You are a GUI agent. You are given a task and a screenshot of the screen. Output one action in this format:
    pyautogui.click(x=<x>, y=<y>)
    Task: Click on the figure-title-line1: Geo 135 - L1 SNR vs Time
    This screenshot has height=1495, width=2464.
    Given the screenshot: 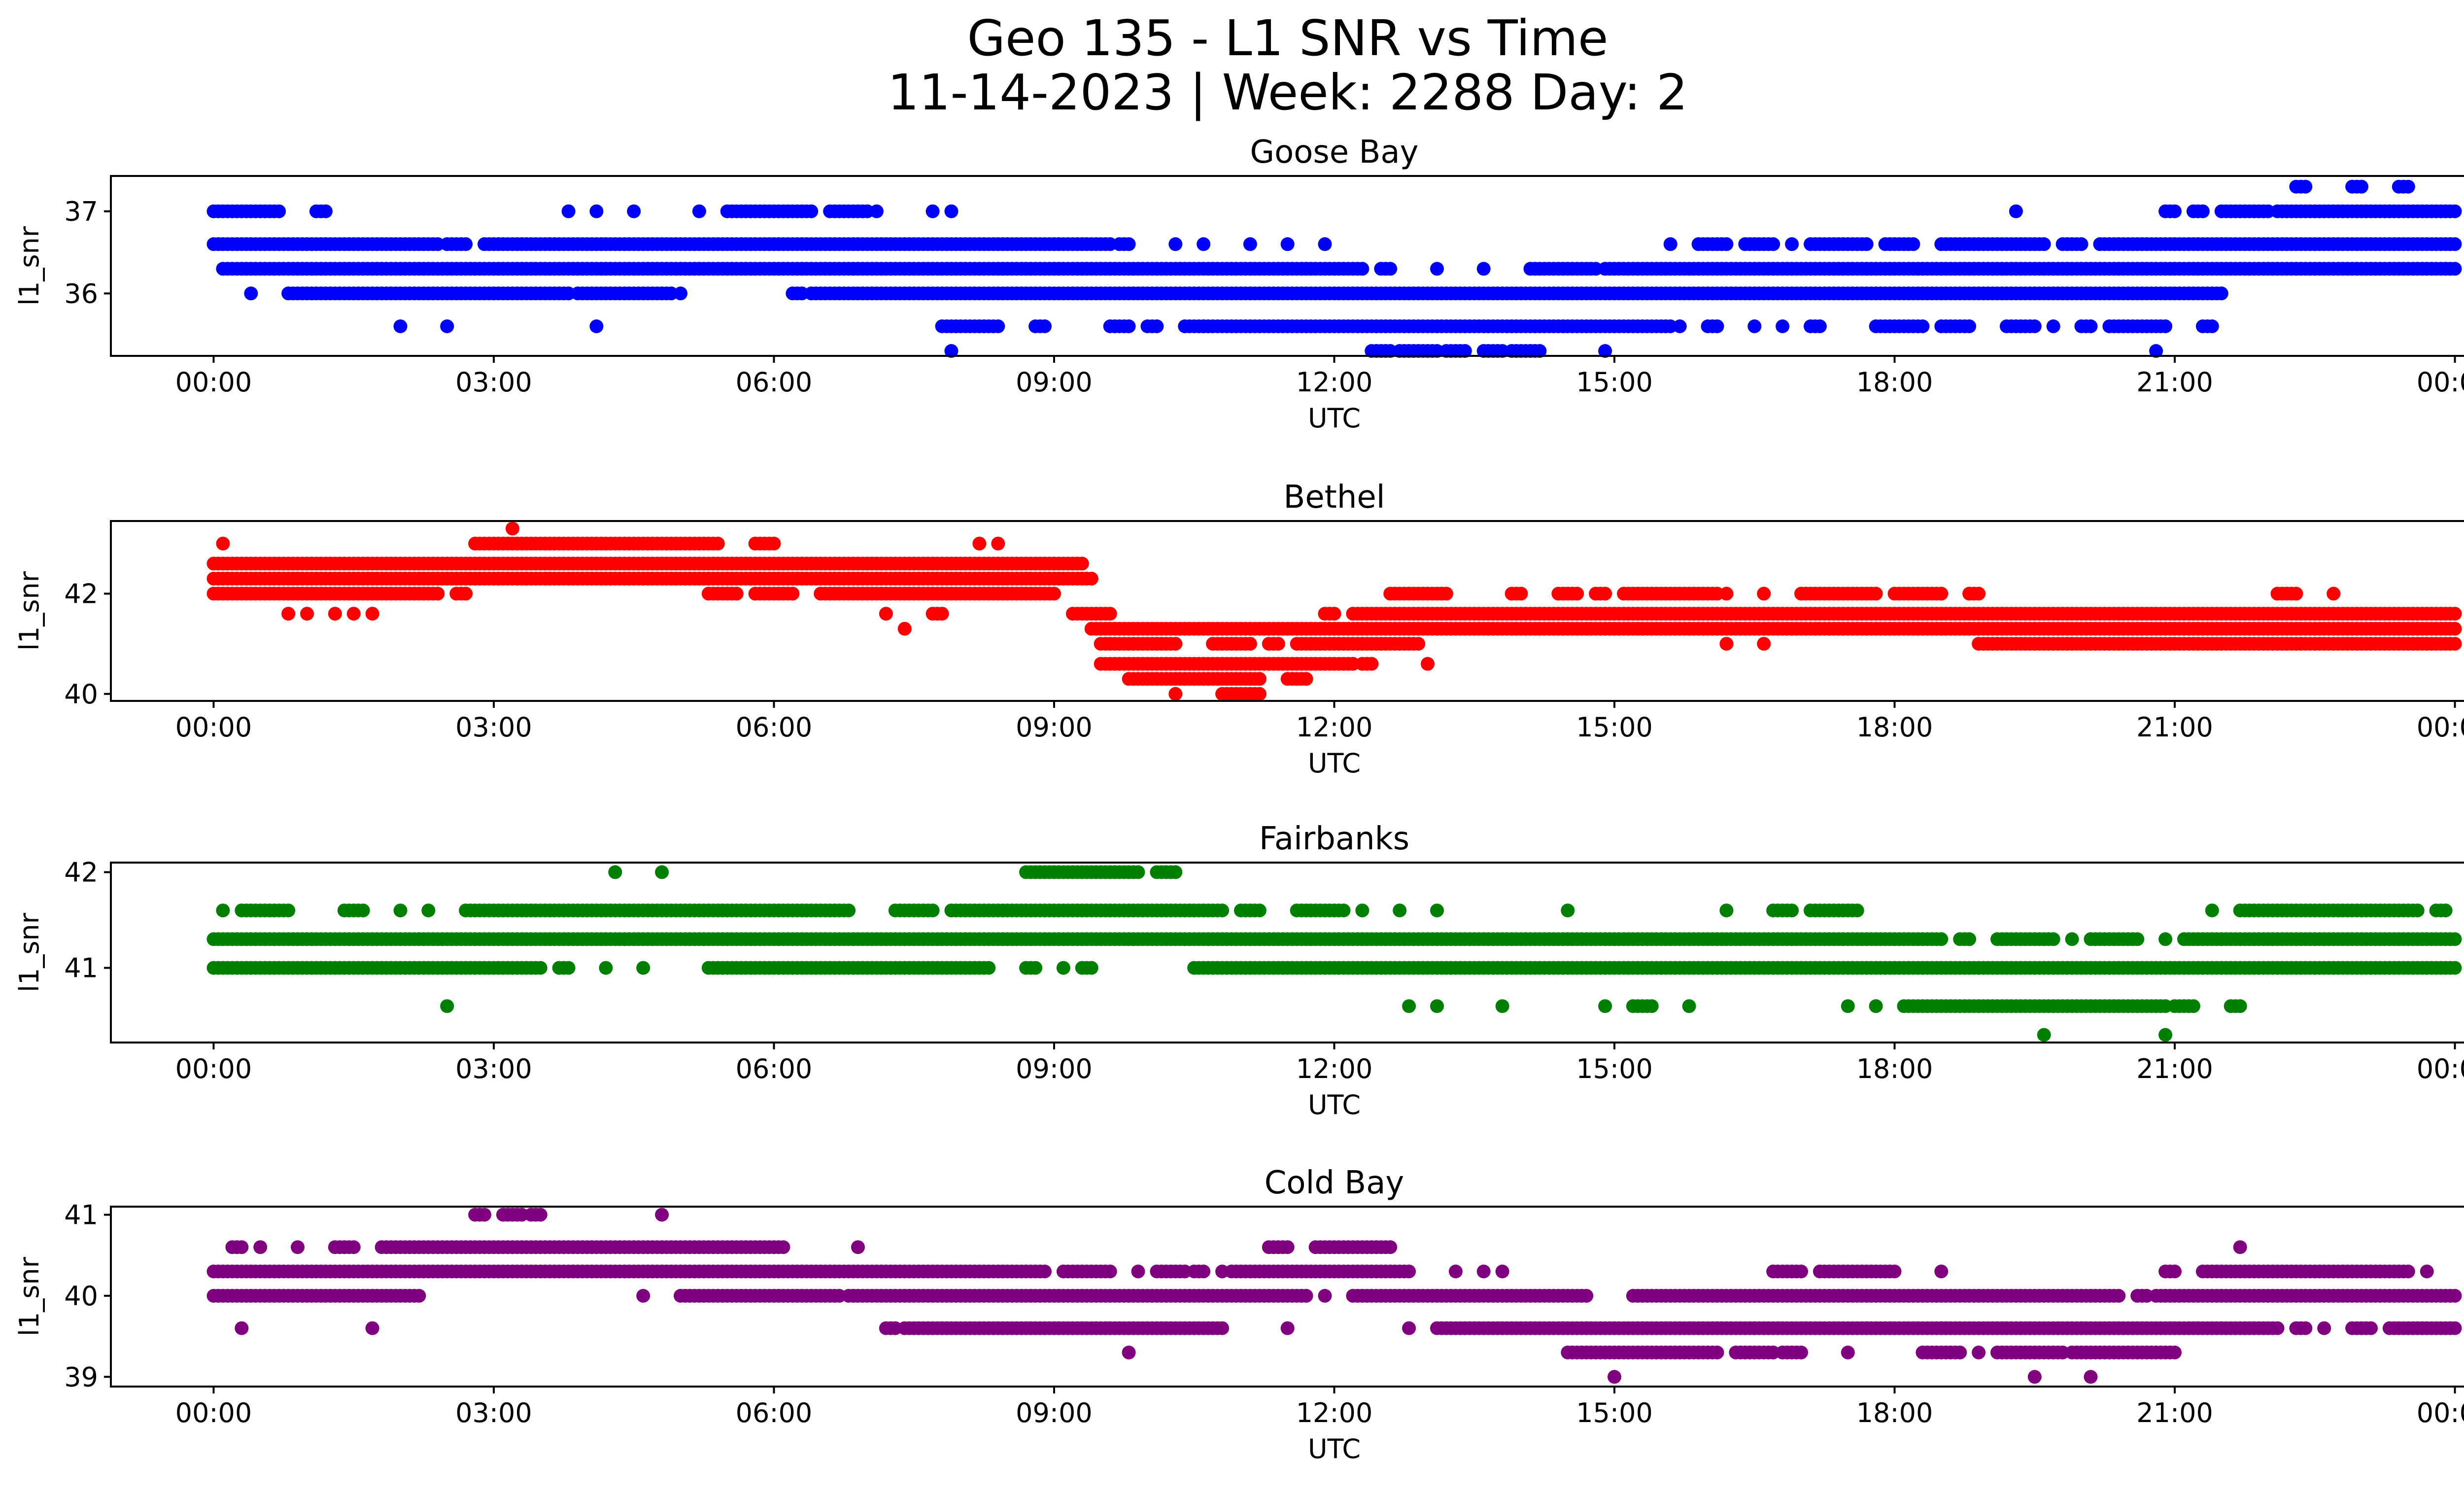 What is the action you would take?
    pyautogui.click(x=1287, y=38)
    